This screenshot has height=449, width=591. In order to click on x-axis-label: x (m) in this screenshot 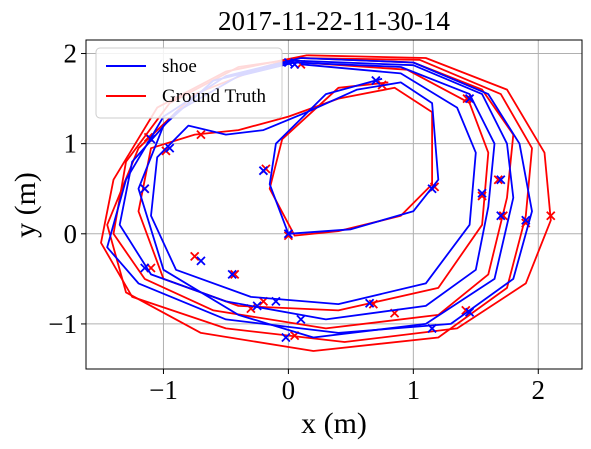, I will do `click(334, 423)`.